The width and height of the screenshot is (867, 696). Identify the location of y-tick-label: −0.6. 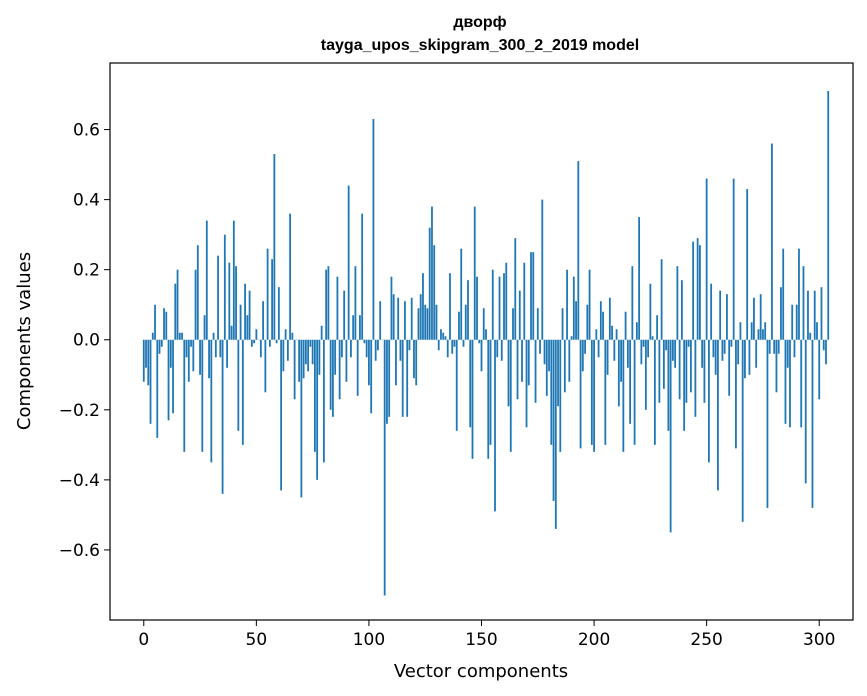
(79, 551).